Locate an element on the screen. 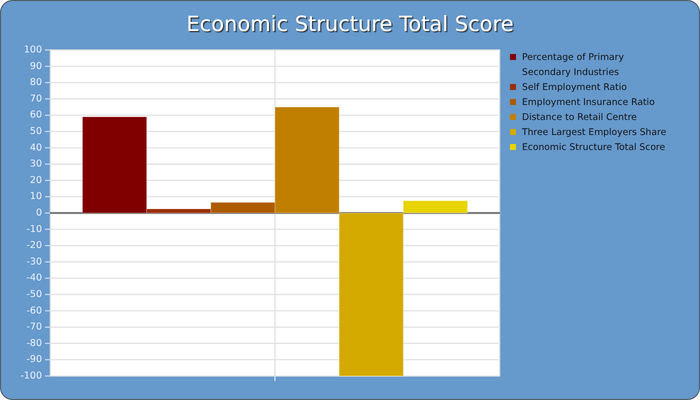 This screenshot has height=400, width=700. y-tick-label: 30 is located at coordinates (36, 164).